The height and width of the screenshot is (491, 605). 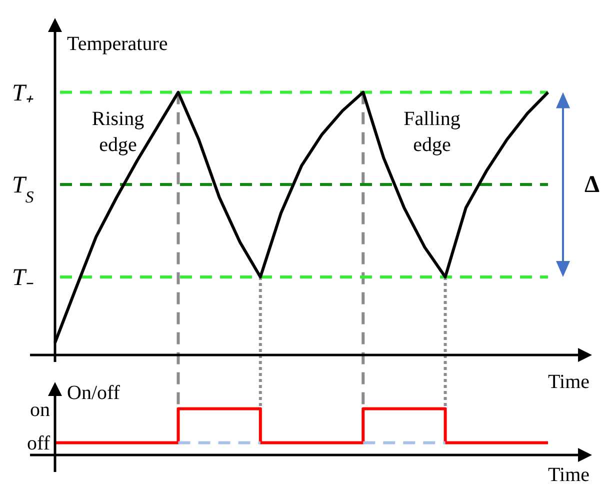 I want to click on annotation: Falling edge, so click(x=432, y=132).